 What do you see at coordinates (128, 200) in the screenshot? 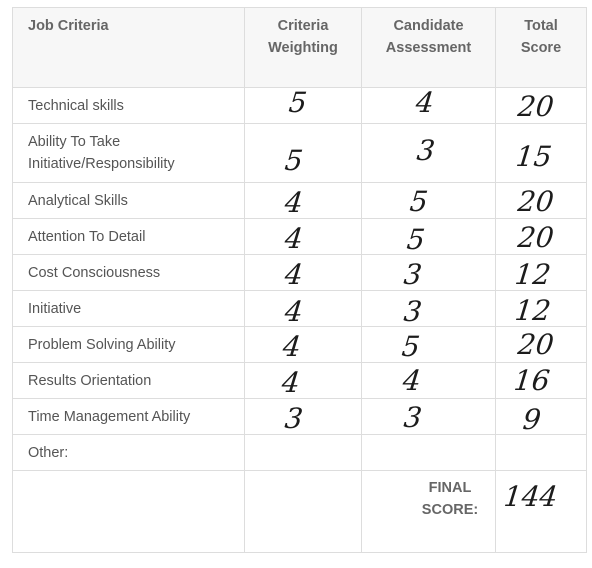
I see `criteria-cell: Analytical Skills` at bounding box center [128, 200].